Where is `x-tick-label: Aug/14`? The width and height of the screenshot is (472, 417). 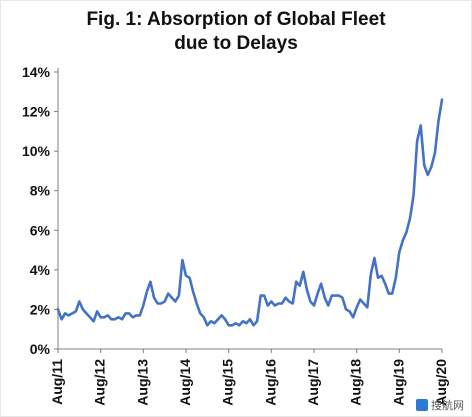 x-tick-label: Aug/14 is located at coordinates (185, 382).